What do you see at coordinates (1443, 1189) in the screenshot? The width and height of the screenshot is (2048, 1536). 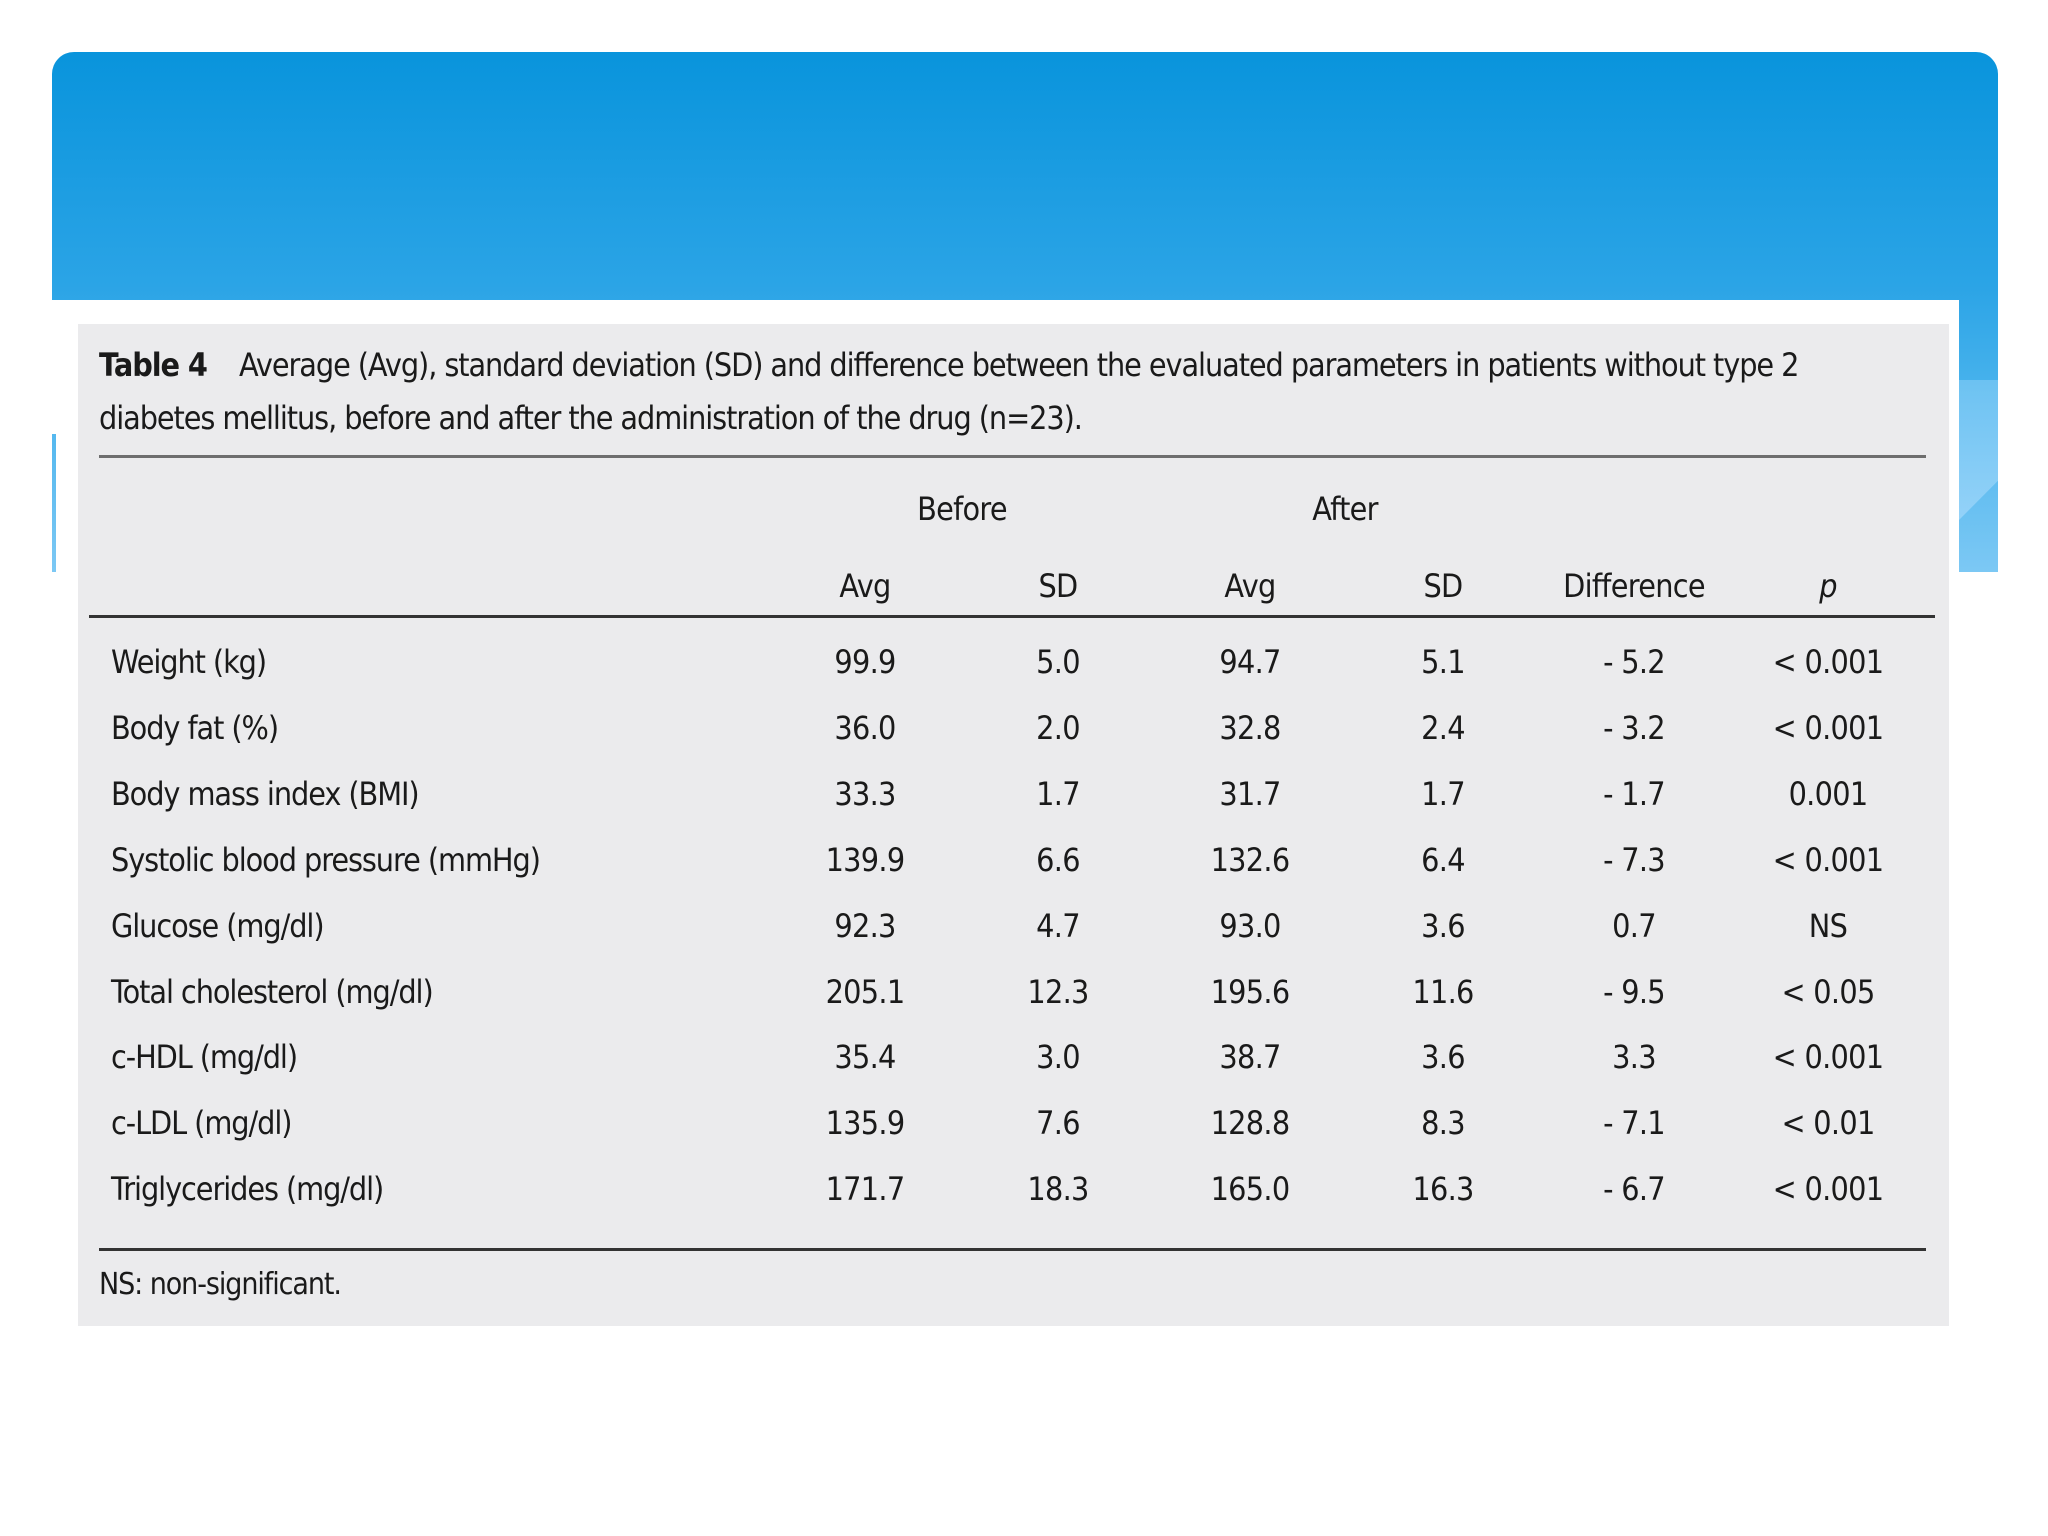 I see `table-cell: 16.3` at bounding box center [1443, 1189].